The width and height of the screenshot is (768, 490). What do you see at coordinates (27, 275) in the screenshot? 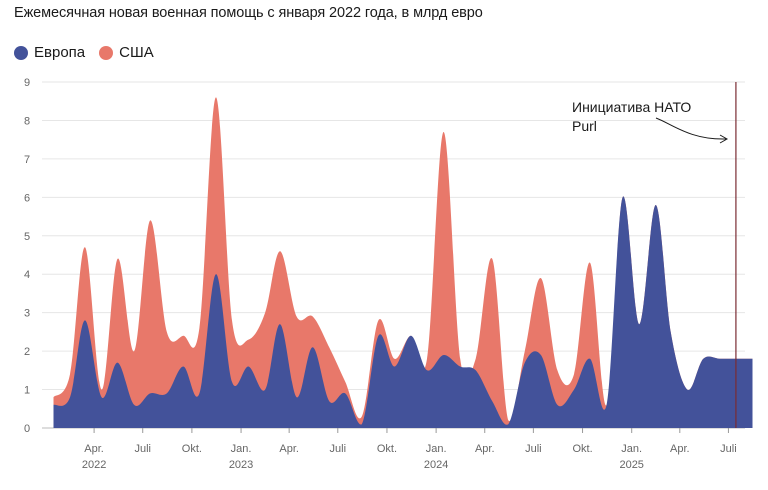
I see `y-tick-label: 4` at bounding box center [27, 275].